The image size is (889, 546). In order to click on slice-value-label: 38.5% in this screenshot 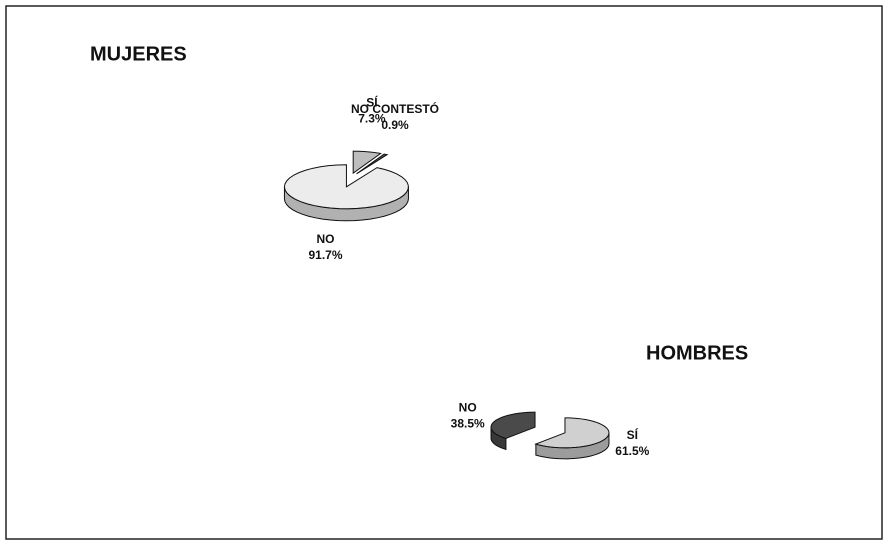, I will do `click(468, 423)`.